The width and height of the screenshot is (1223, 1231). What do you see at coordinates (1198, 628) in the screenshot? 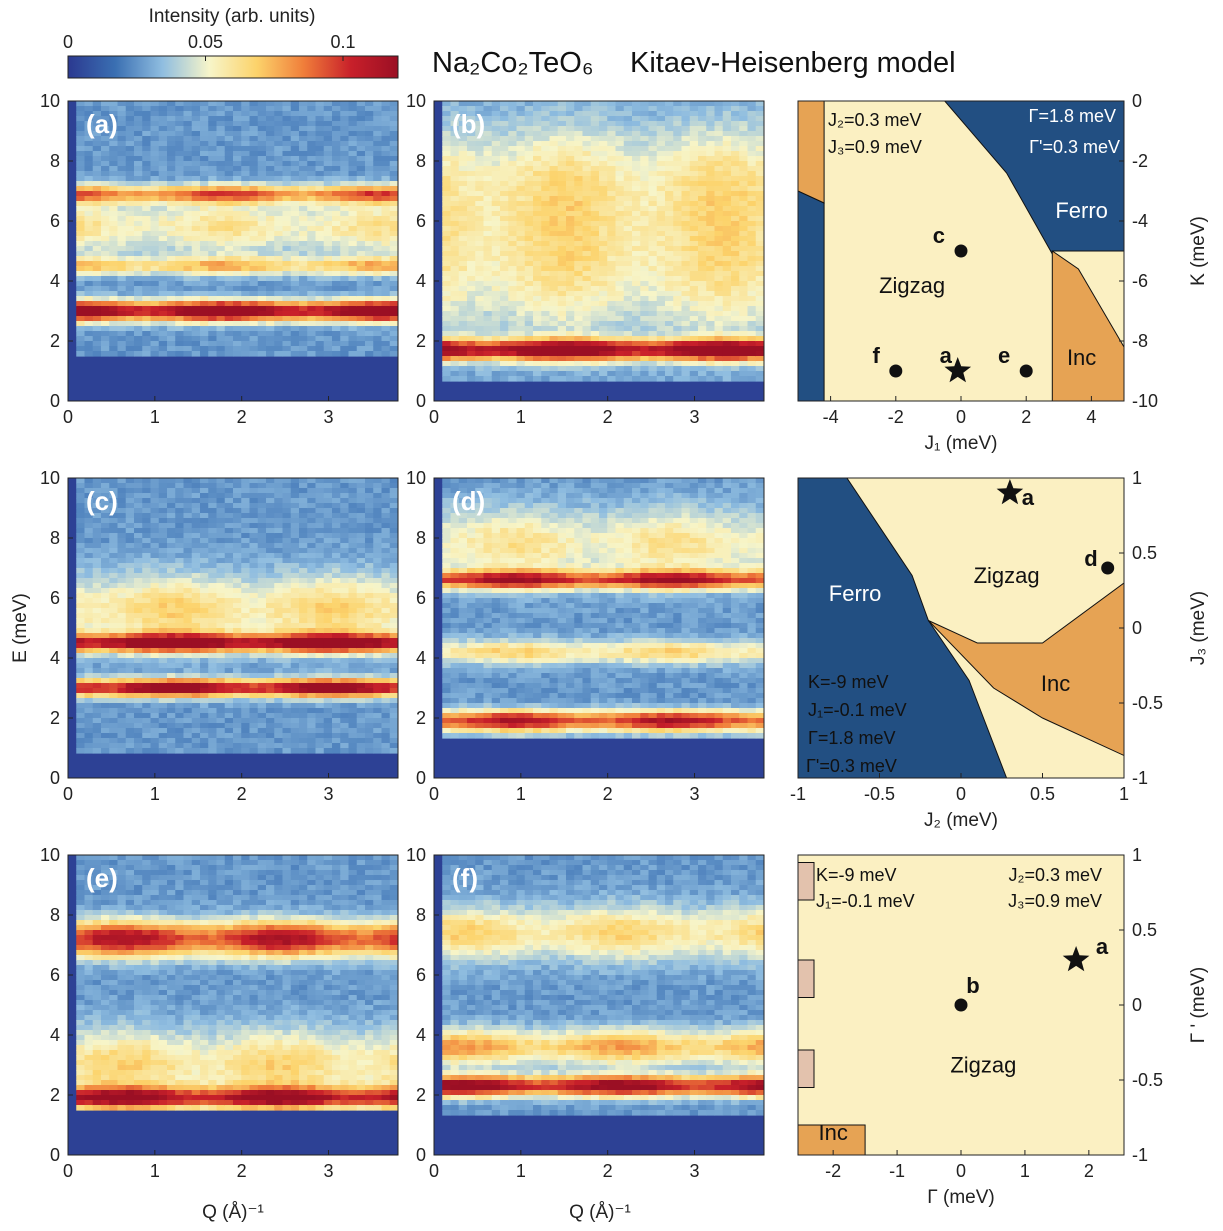
I see `y-axis-label: J₃ (meV)` at bounding box center [1198, 628].